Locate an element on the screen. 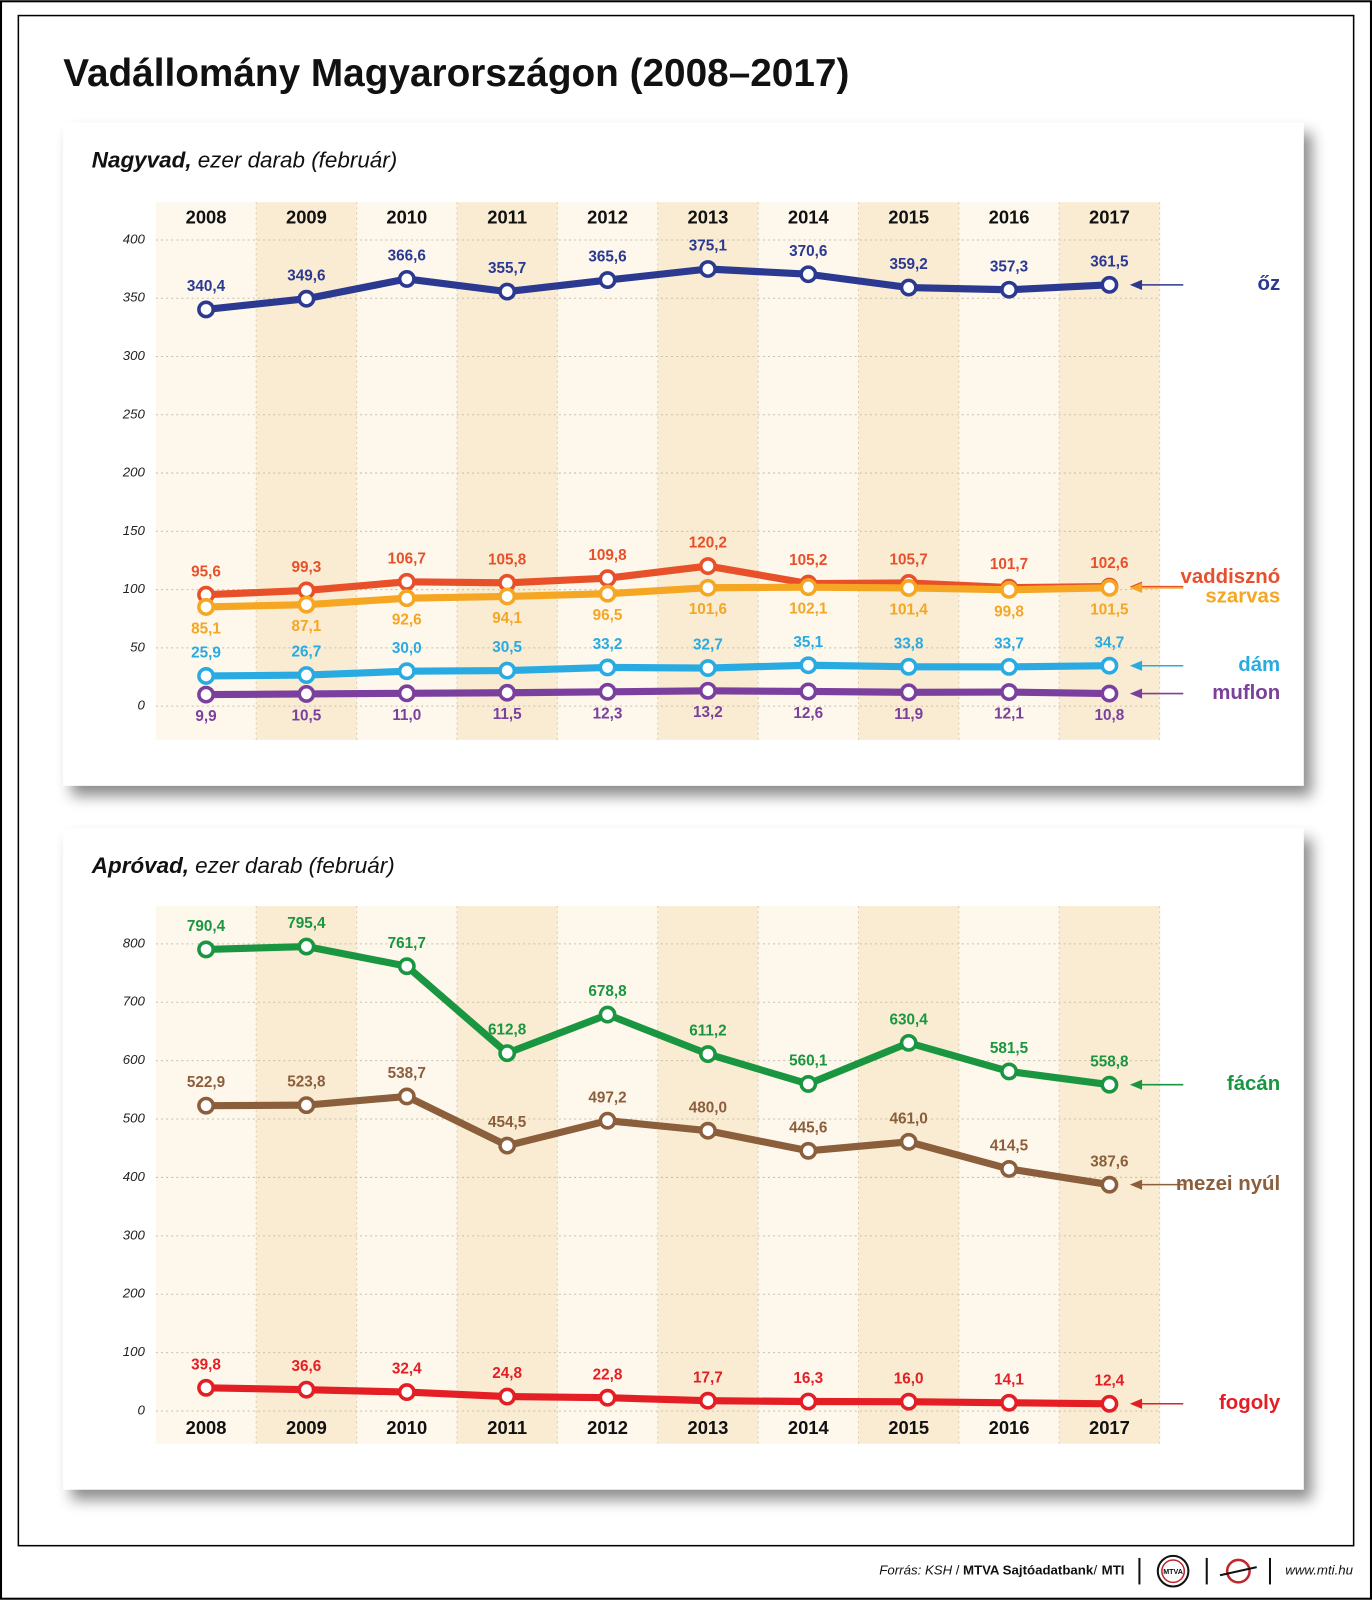 The height and width of the screenshot is (1600, 1372). y-tick-label: 400 is located at coordinates (134, 238).